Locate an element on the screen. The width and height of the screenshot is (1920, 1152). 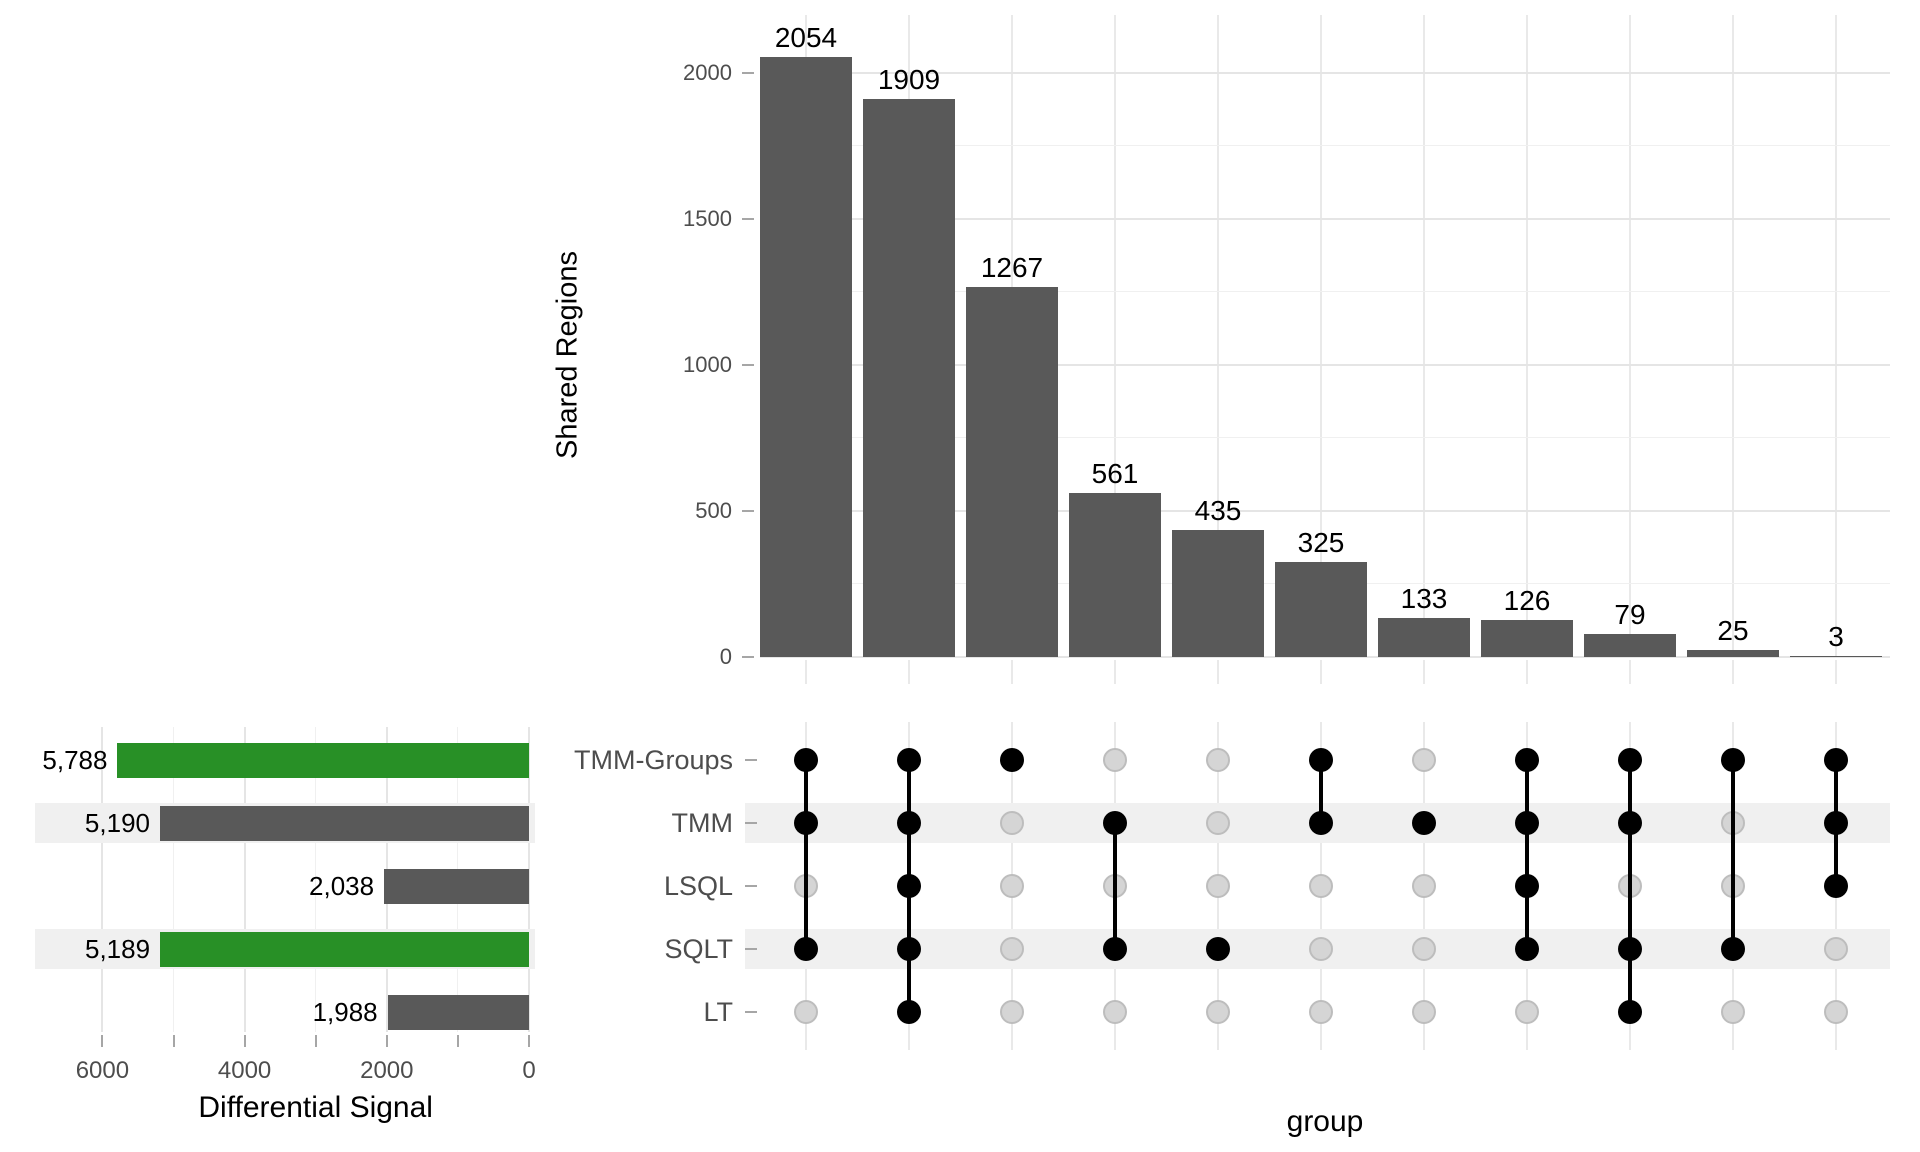
set-size-value-label: 1,988 is located at coordinates (345, 1012).